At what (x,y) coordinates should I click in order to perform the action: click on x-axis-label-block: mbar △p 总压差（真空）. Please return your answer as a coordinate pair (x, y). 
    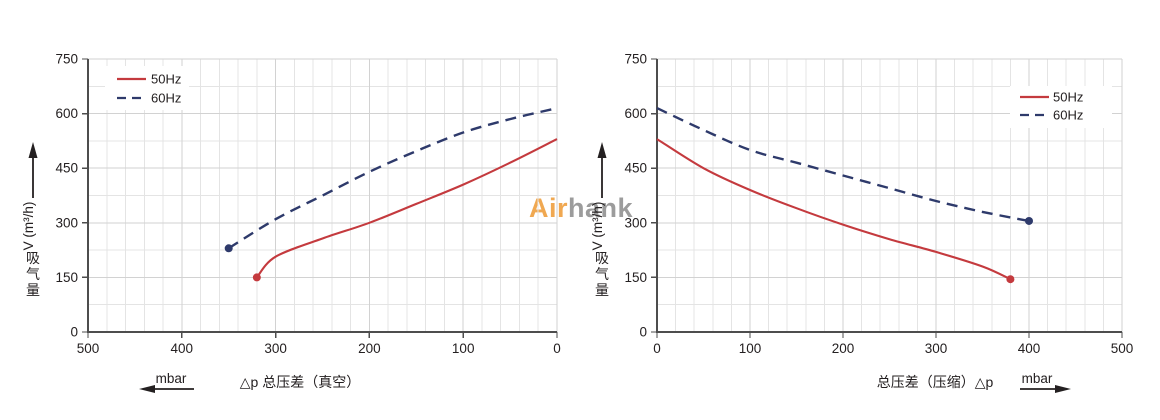
    Looking at the image, I should click on (249, 382).